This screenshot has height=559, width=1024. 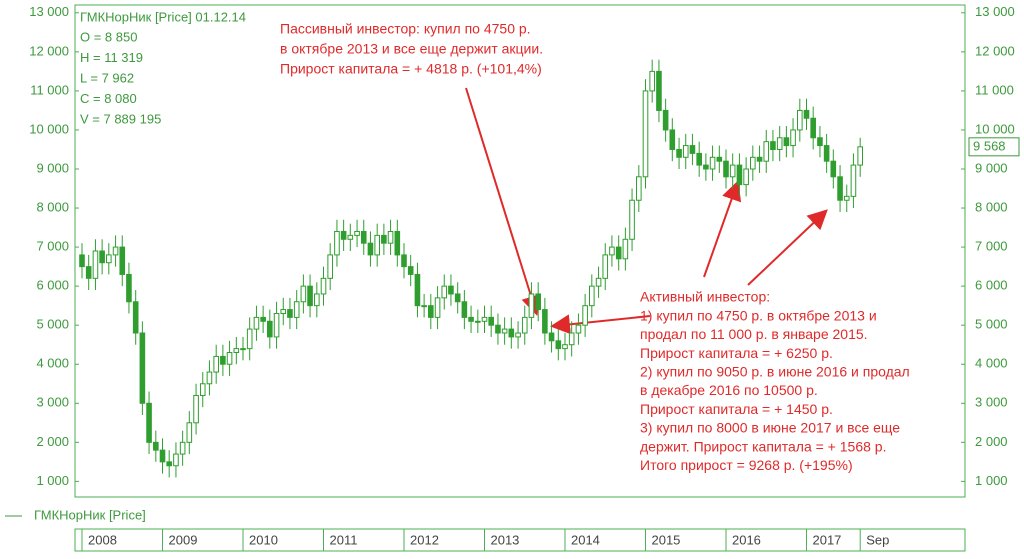 What do you see at coordinates (991, 441) in the screenshot?
I see `y-tick-label-right: 2 000` at bounding box center [991, 441].